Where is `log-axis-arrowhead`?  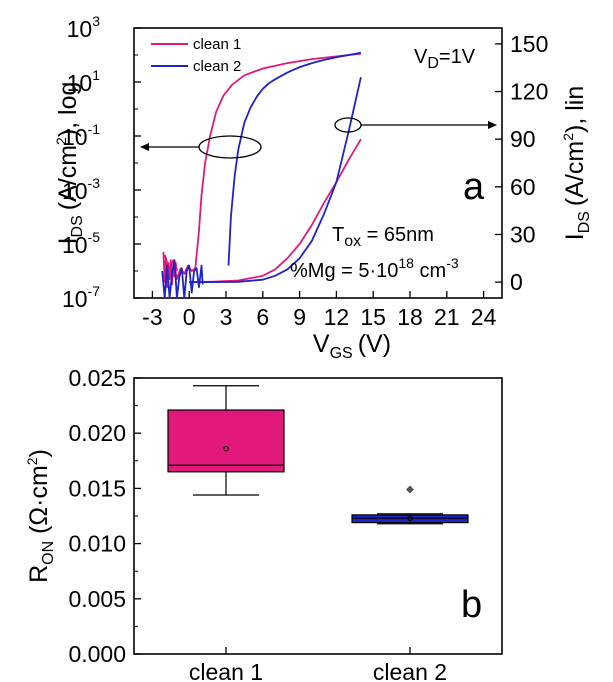
log-axis-arrowhead is located at coordinates (144, 147).